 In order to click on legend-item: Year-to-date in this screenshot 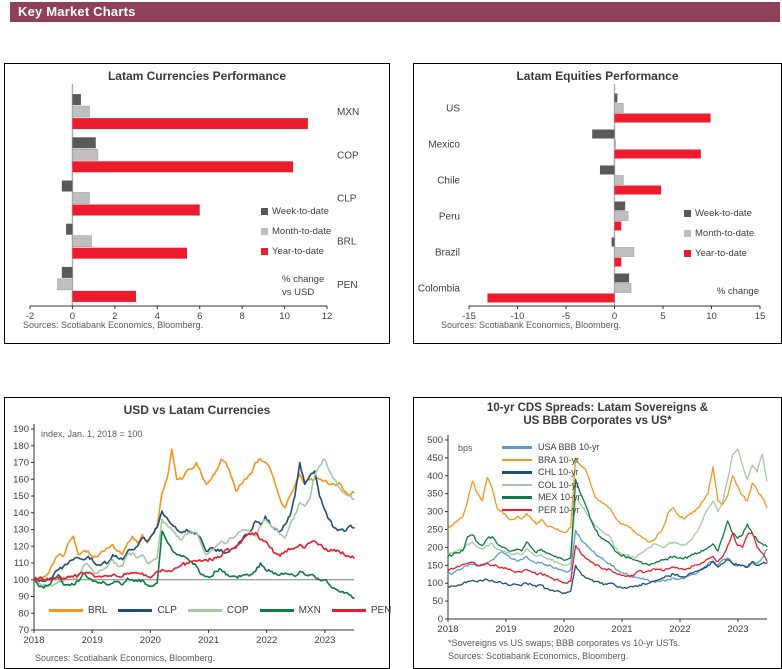, I will do `click(296, 251)`.